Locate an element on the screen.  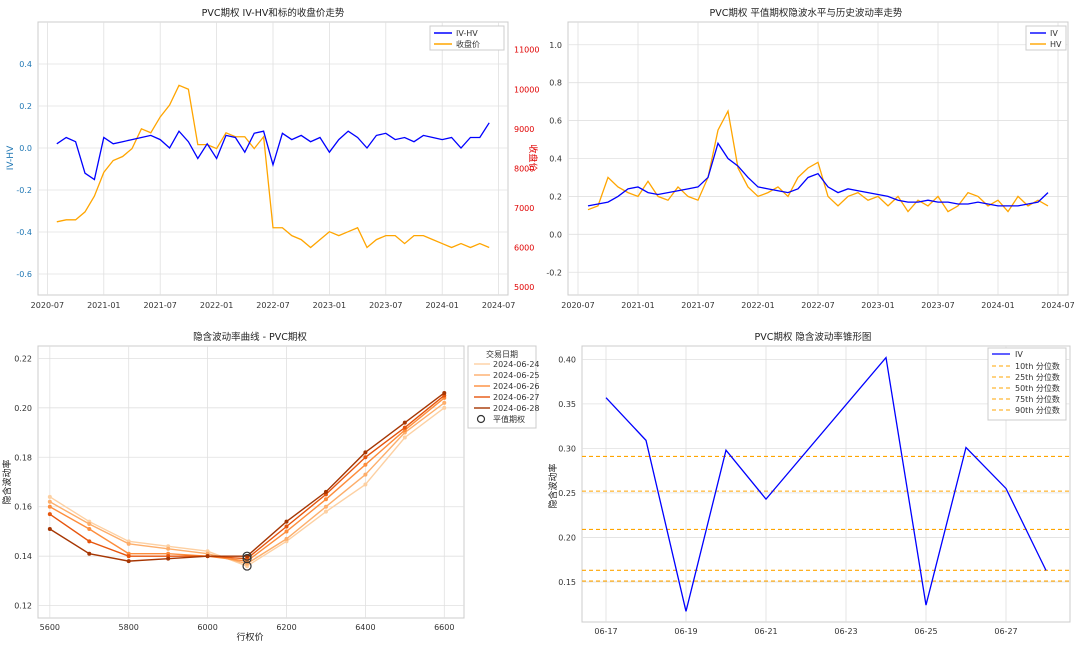
x-tick-label: 2022-01 is located at coordinates (757, 305).